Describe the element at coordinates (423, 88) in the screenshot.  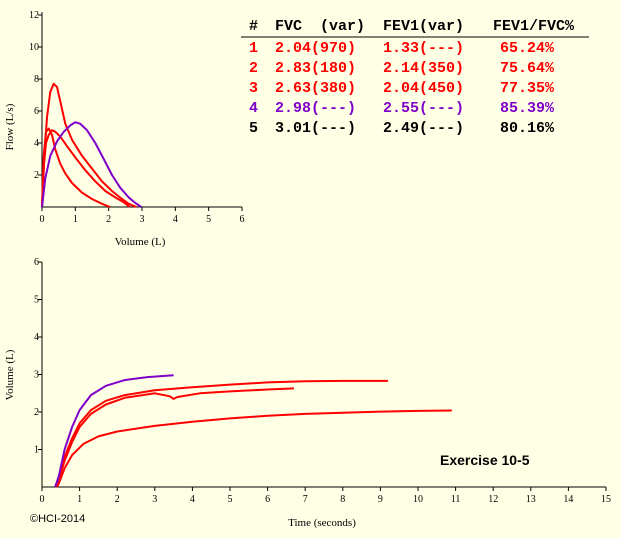
I see `row-fev1: 2.04(450)` at that location.